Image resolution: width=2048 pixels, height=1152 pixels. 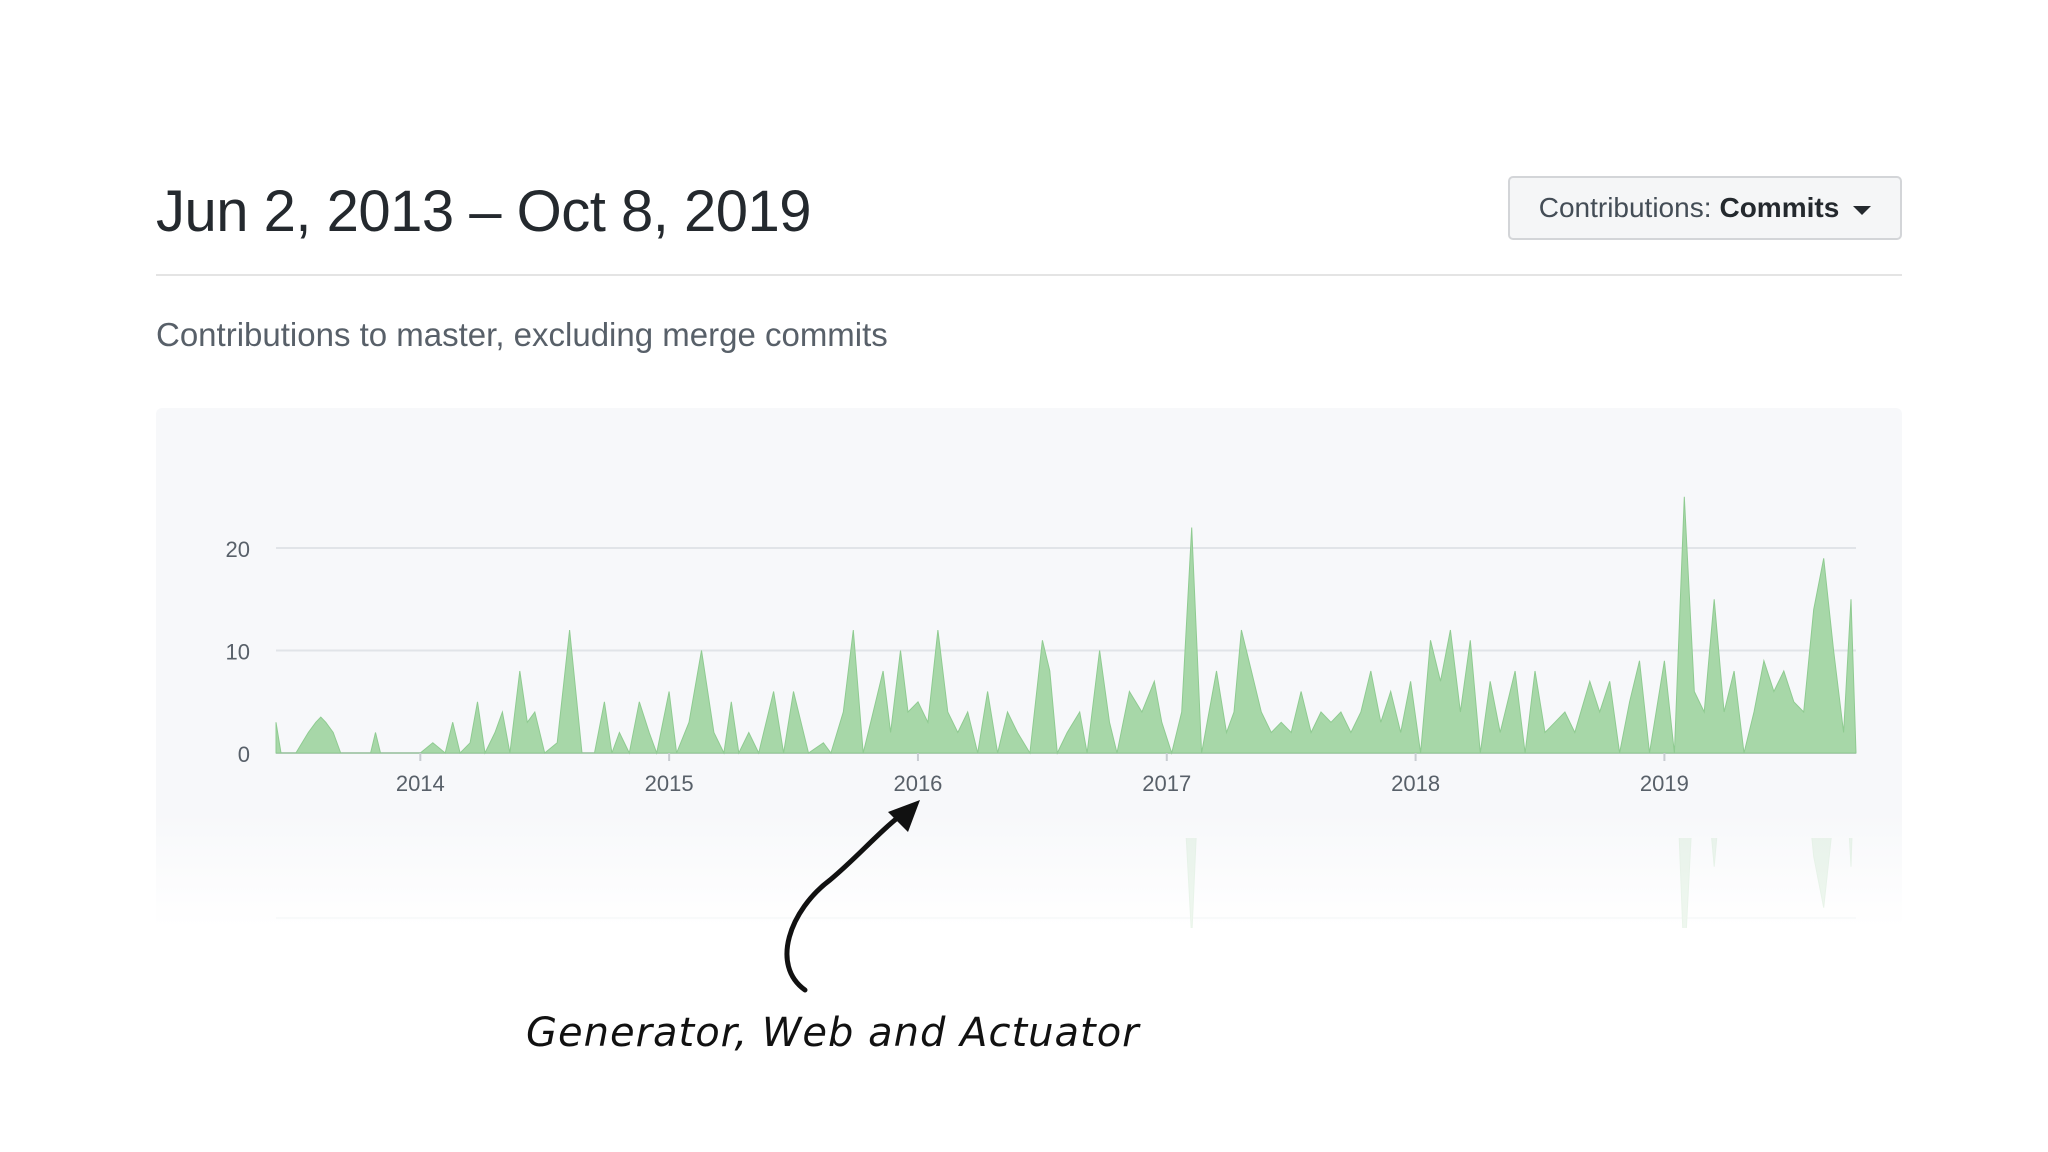 What do you see at coordinates (917, 783) in the screenshot?
I see `x-tick-label: 2016` at bounding box center [917, 783].